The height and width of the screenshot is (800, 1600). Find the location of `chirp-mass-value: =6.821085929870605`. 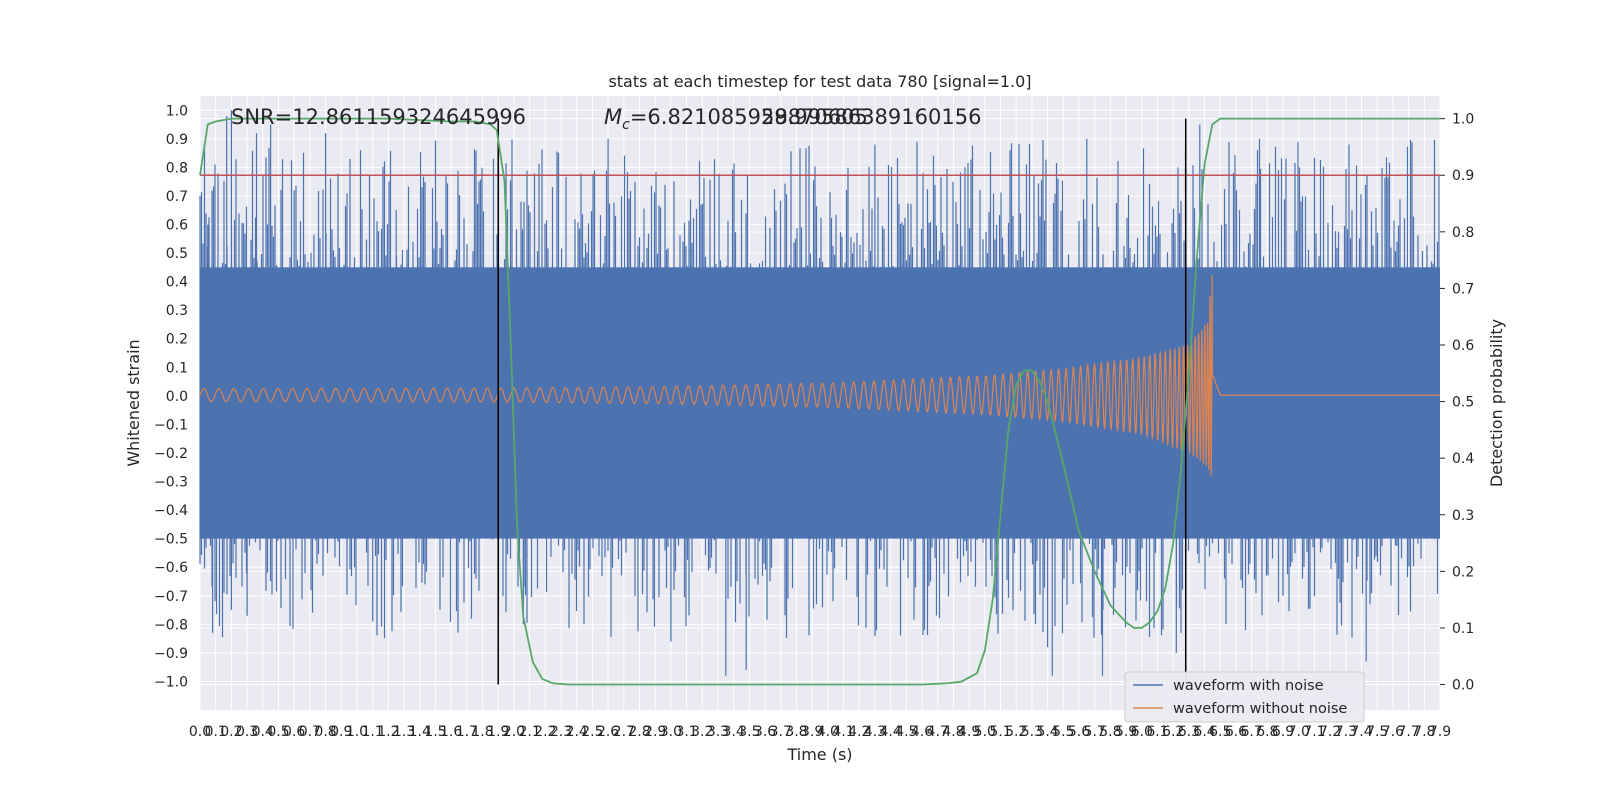

chirp-mass-value: =6.821085929870605 is located at coordinates (749, 117).